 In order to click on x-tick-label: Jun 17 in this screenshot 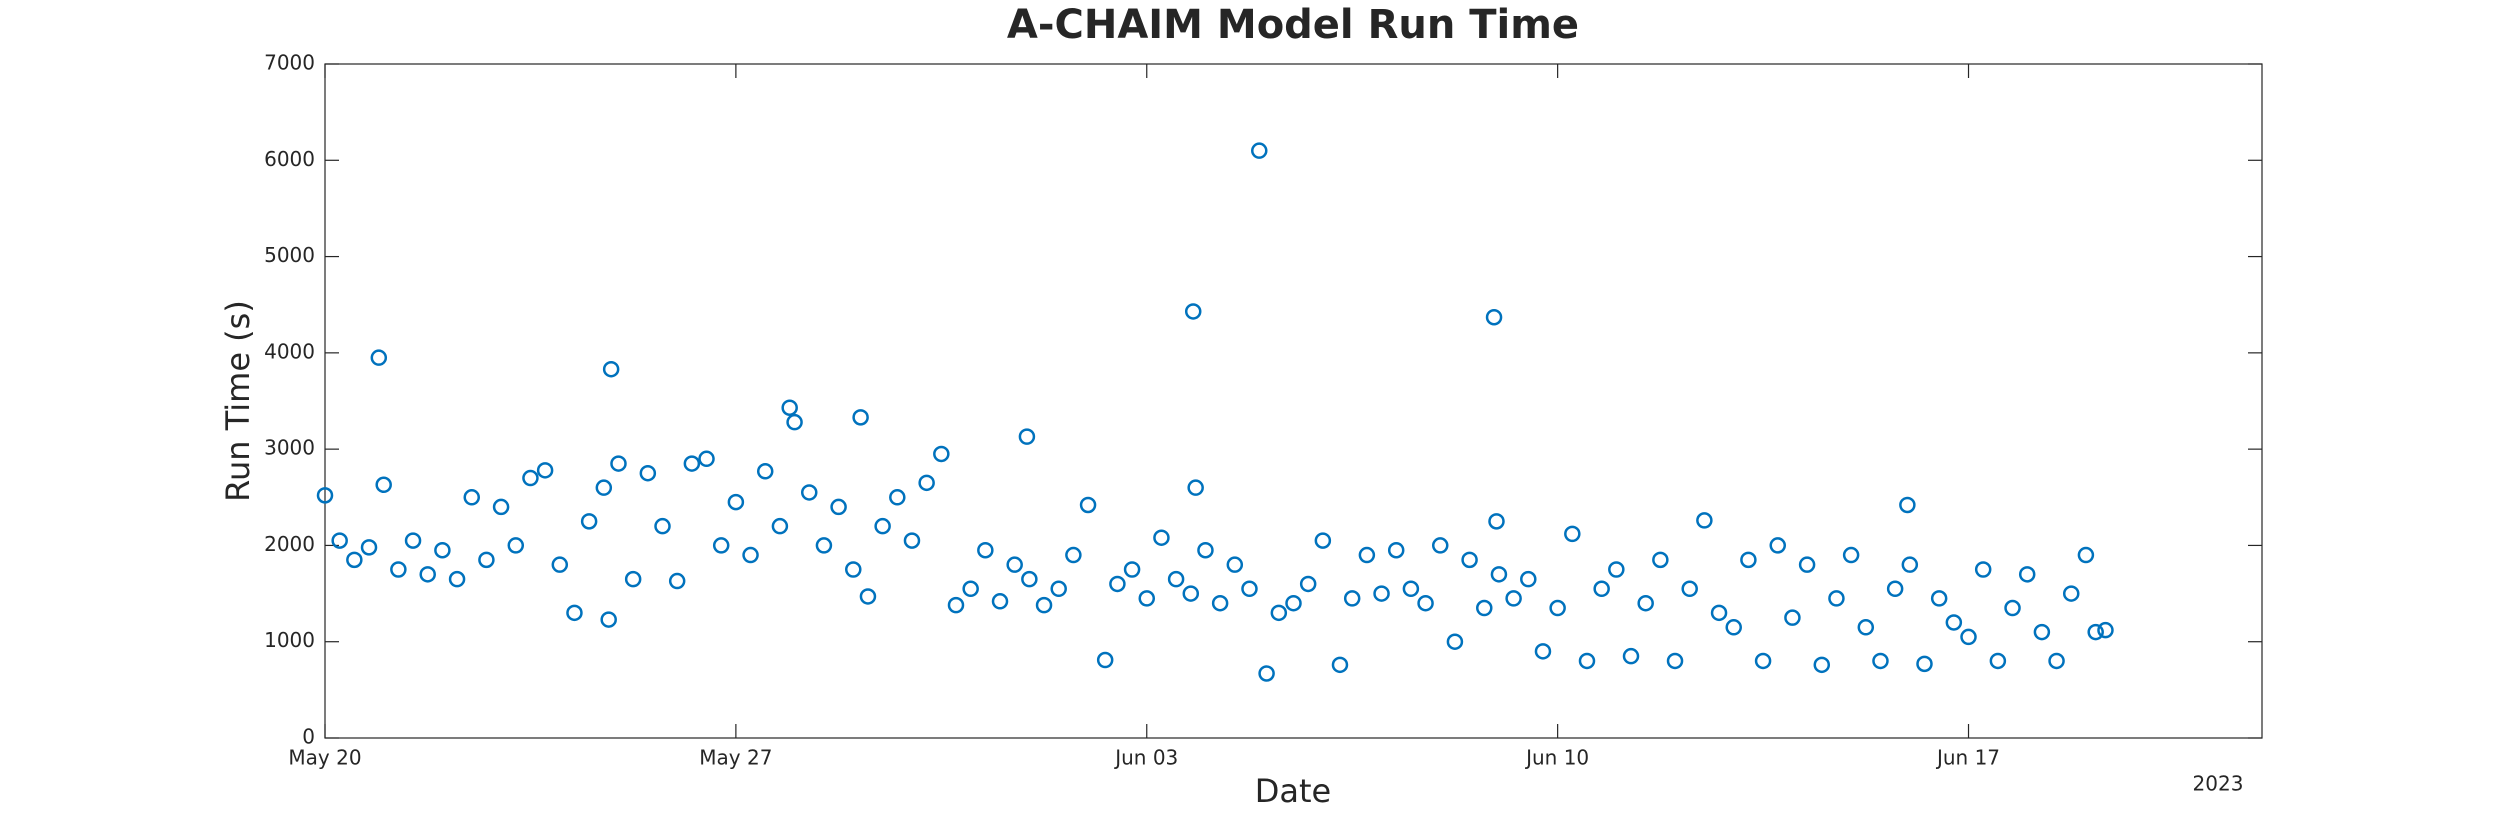, I will do `click(1967, 758)`.